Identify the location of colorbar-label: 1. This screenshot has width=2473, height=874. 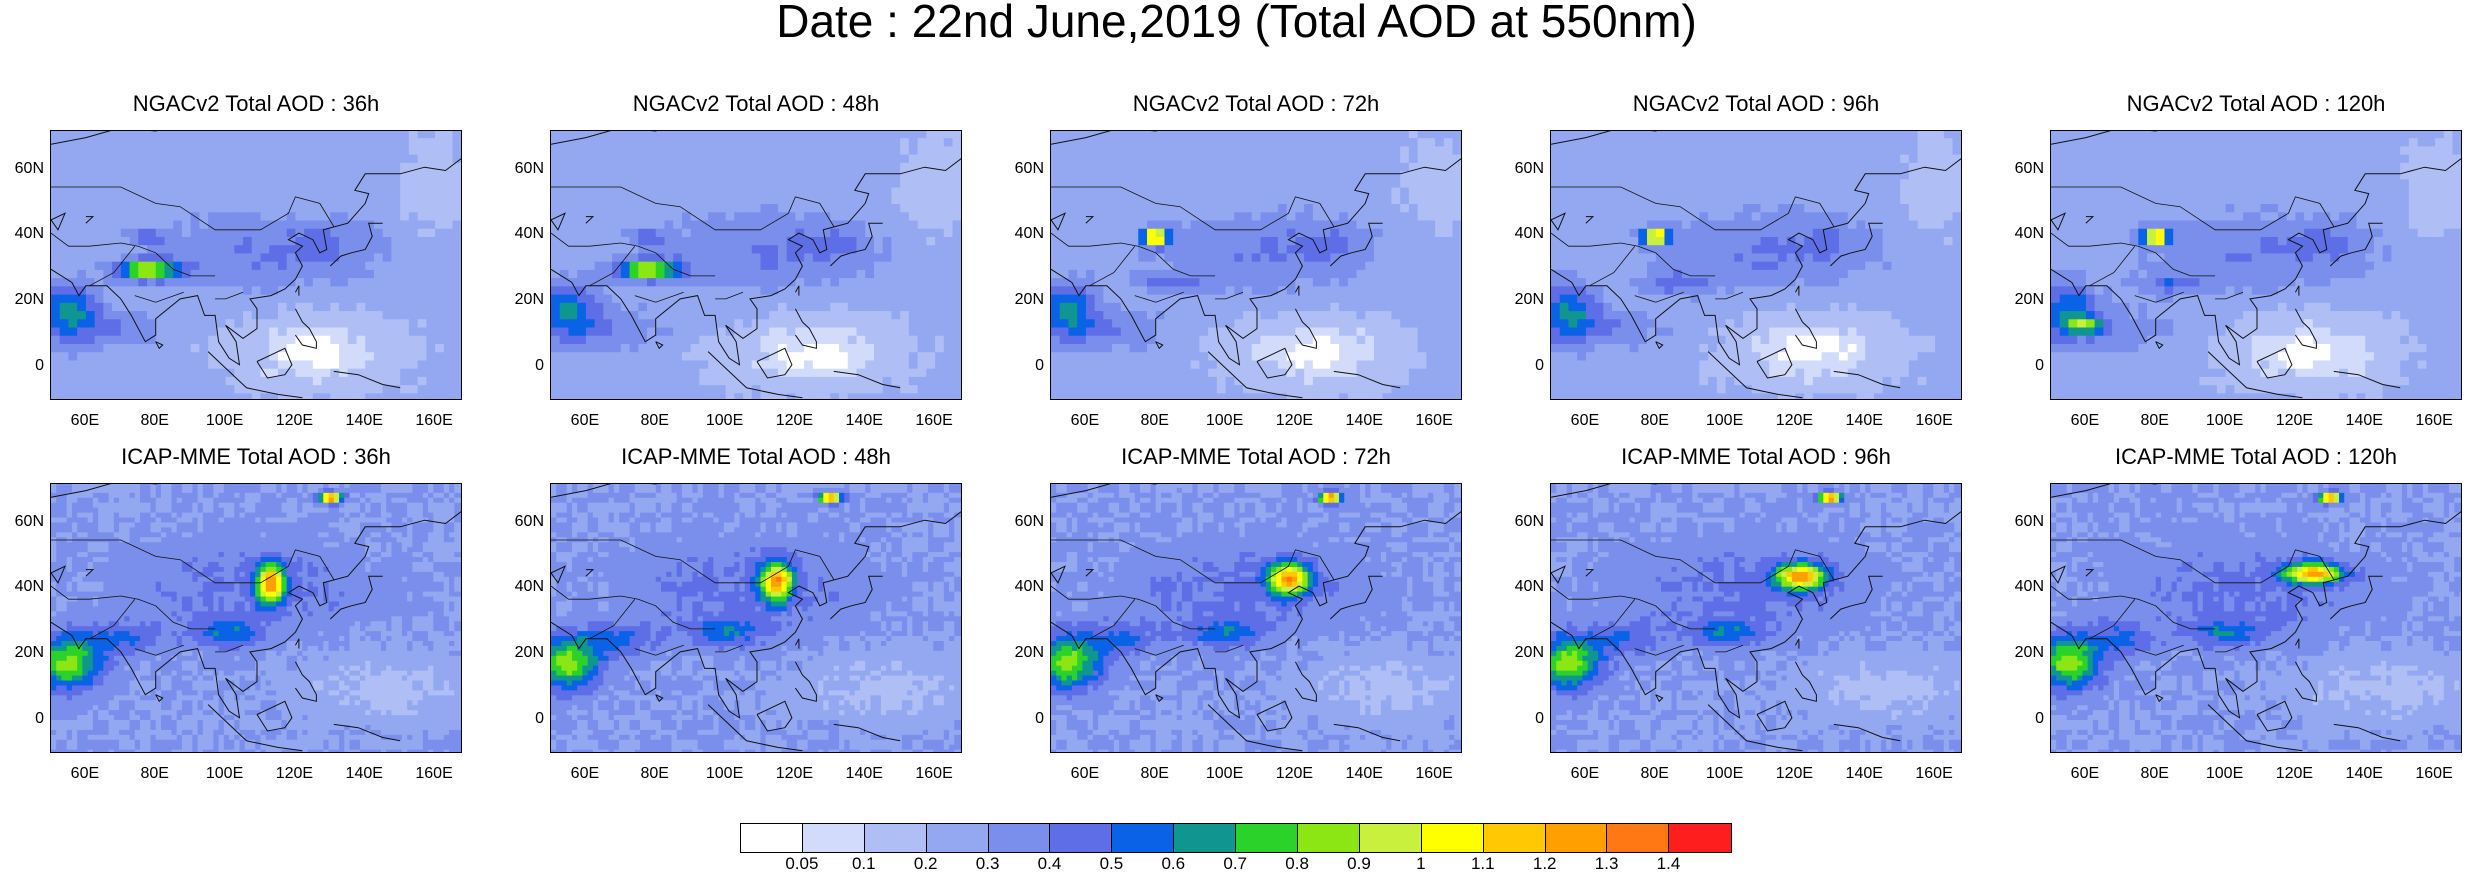
(1421, 864).